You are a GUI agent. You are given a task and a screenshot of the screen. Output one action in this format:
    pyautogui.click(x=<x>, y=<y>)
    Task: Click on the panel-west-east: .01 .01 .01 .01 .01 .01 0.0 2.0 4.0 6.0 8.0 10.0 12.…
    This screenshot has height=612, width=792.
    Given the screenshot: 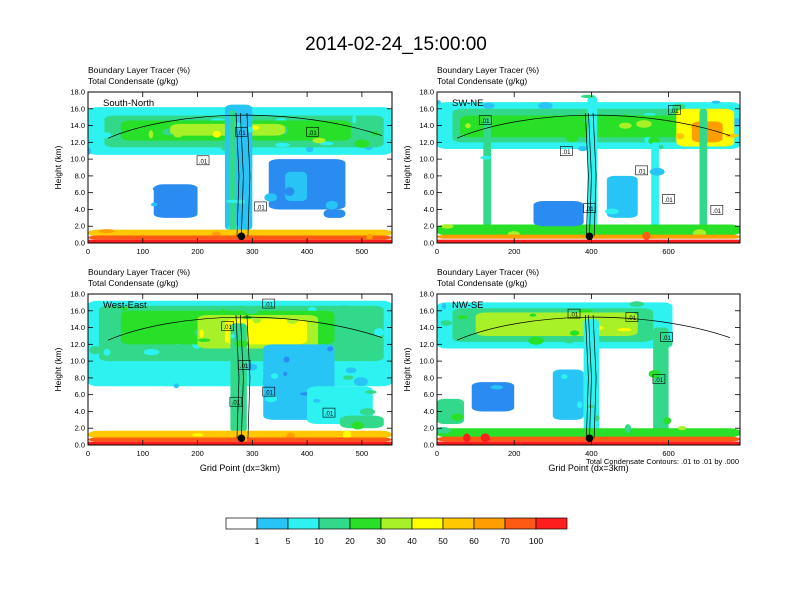 What is the action you would take?
    pyautogui.click(x=223, y=370)
    